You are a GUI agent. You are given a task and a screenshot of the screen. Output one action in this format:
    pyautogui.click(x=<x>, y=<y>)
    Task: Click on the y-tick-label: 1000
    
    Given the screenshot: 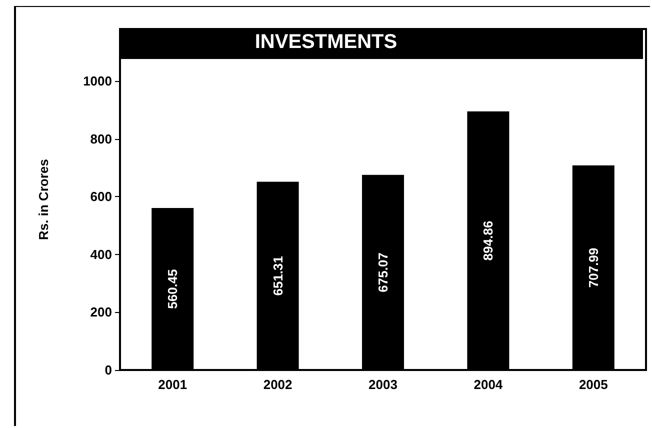 What is the action you would take?
    pyautogui.click(x=97, y=81)
    